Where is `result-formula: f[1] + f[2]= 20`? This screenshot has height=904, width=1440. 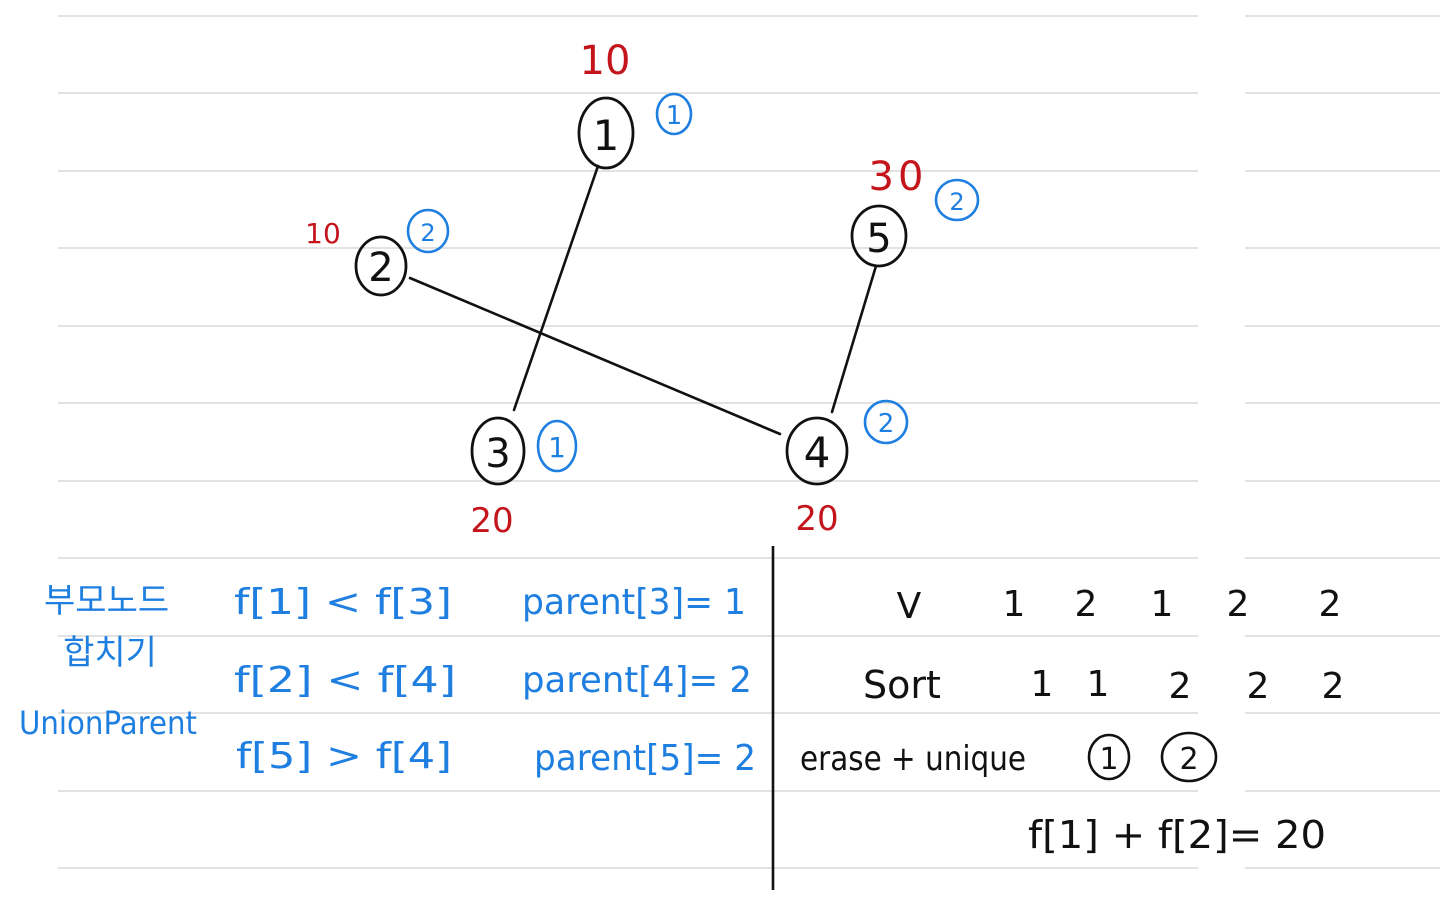 result-formula: f[1] + f[2]= 20 is located at coordinates (1177, 835).